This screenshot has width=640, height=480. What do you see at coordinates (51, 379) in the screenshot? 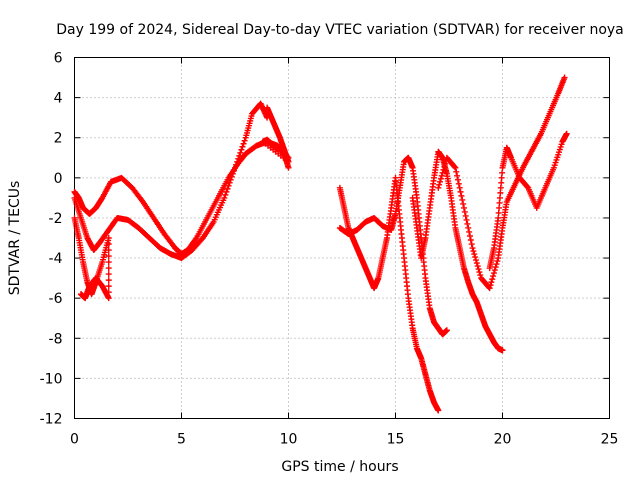
I see `y-tick-label: -10` at bounding box center [51, 379].